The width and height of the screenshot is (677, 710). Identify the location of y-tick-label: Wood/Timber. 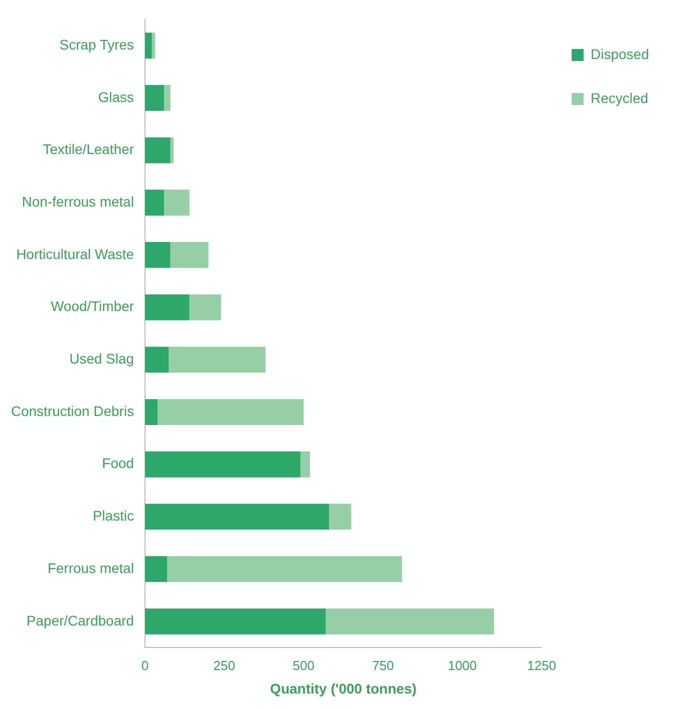
(92, 306).